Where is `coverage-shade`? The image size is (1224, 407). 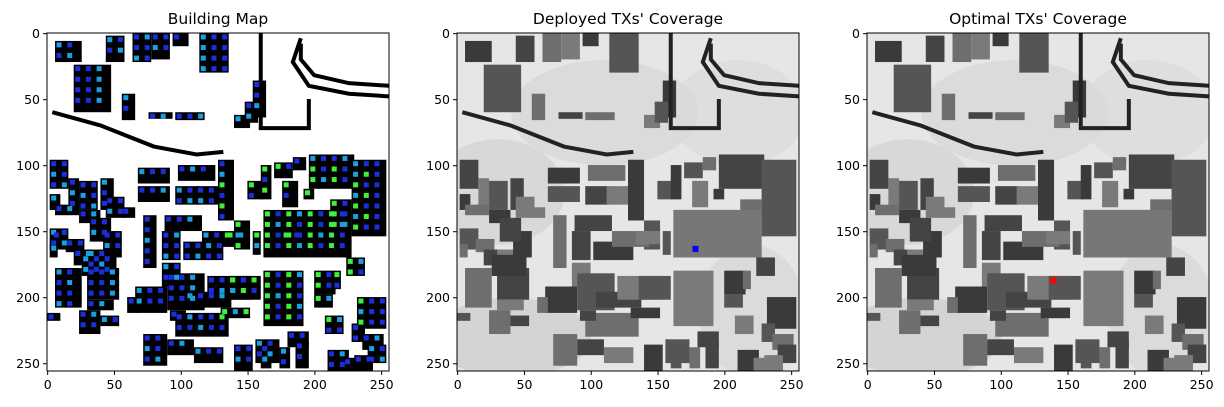
coverage-shade is located at coordinates (735, 113).